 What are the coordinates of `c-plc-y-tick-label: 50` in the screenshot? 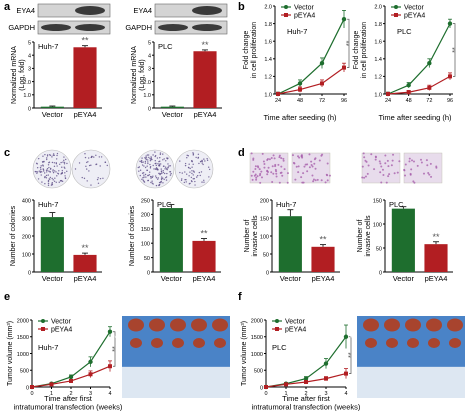 It's located at (147, 259).